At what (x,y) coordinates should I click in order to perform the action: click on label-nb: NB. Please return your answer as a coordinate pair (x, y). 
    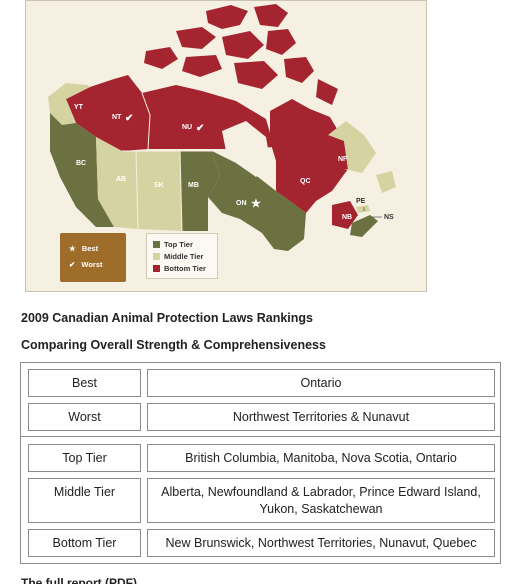
    Looking at the image, I should click on (347, 217).